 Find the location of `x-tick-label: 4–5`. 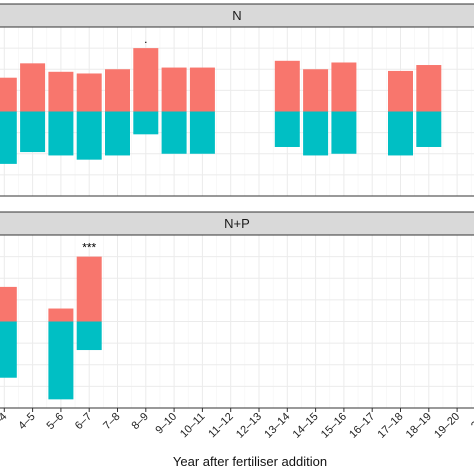

x-tick-label: 4–5 is located at coordinates (26, 421).